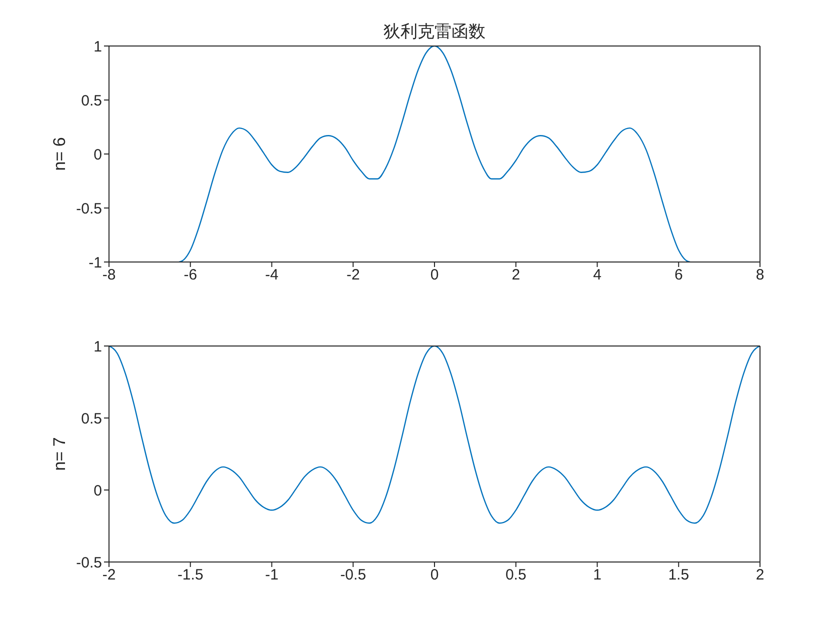 The height and width of the screenshot is (630, 840). I want to click on y-axis-title: n= 6, so click(60, 154).